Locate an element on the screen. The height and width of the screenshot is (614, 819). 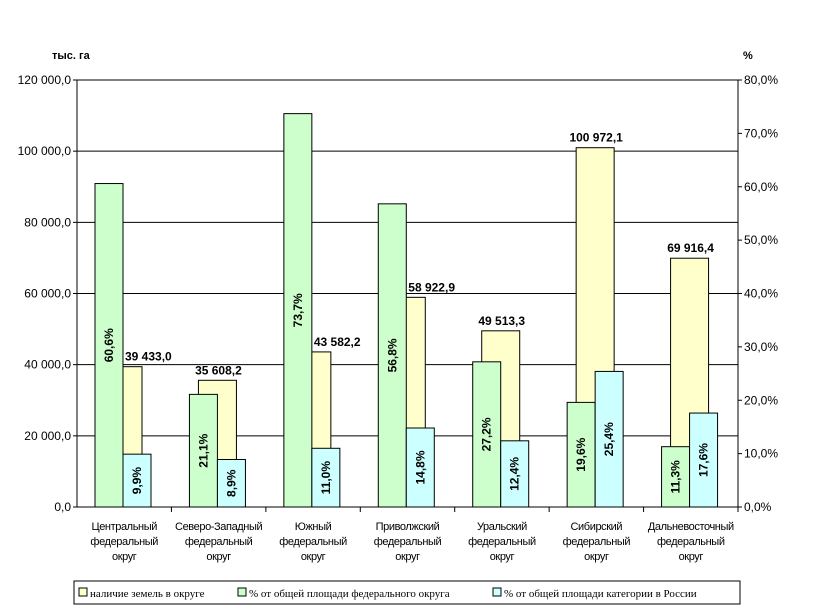
right-tick-label: 10,0% is located at coordinates (761, 454).